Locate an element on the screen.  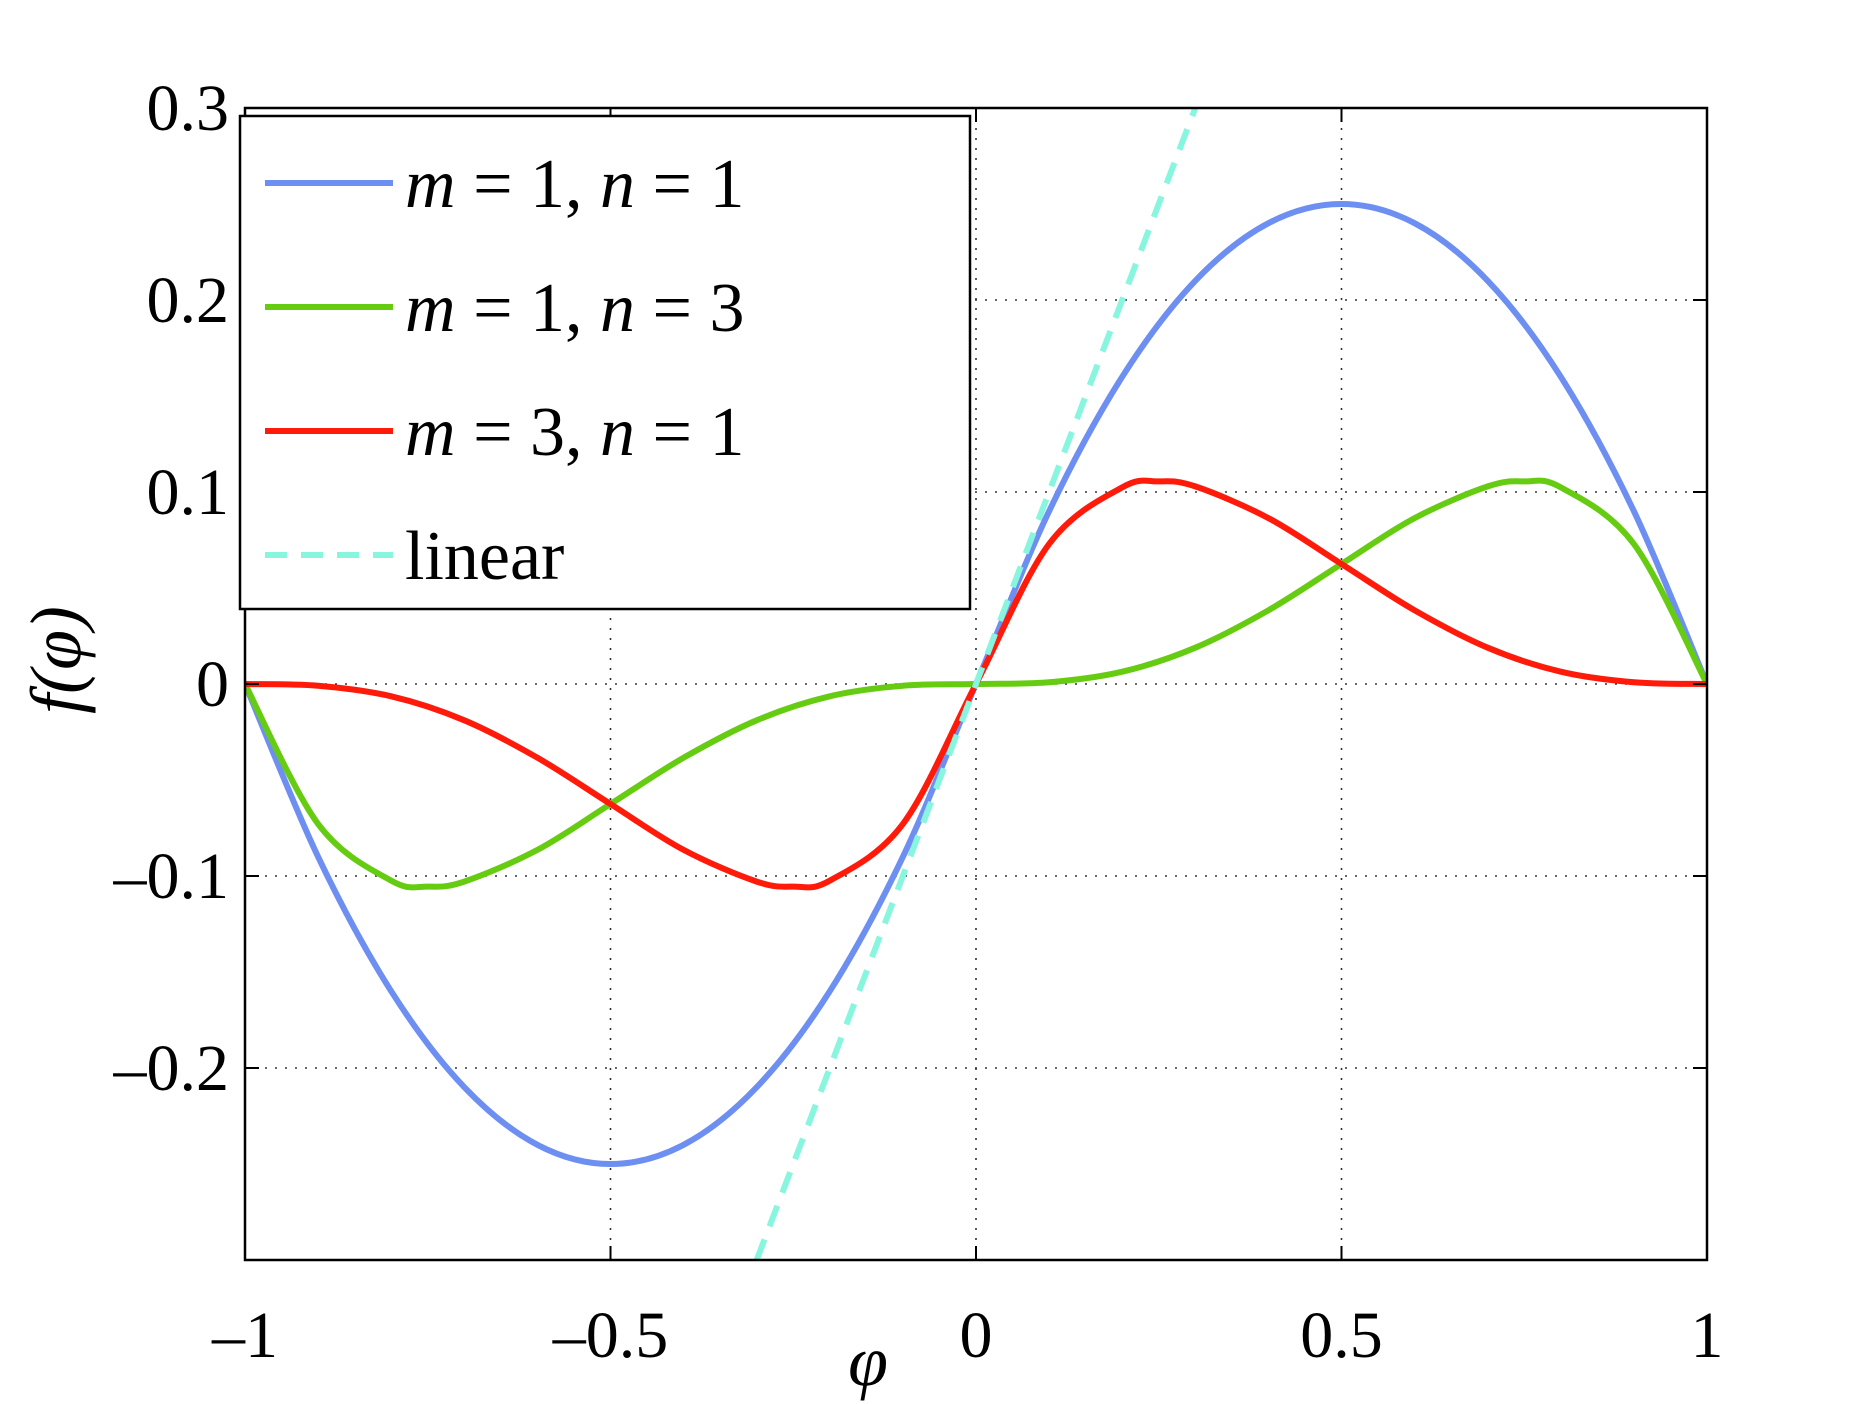
x-tick-labels: –1 –0.5 0 0.5 1 is located at coordinates (967, 1335).